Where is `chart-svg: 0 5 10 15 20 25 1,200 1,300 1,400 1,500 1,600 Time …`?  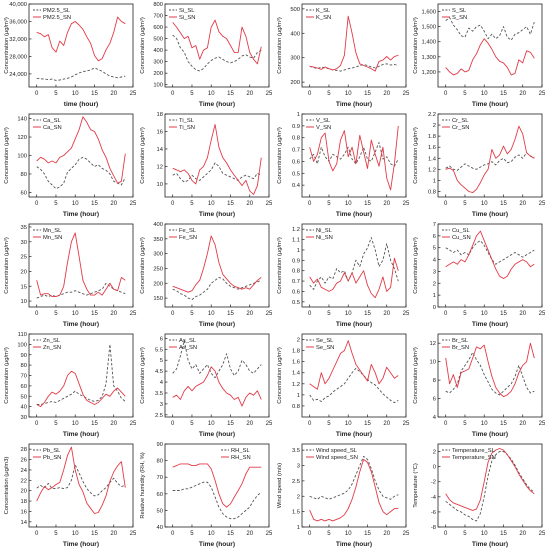
chart-svg: 0 5 10 15 20 25 1,200 1,300 1,400 1,500 1,600 Time … is located at coordinates (479, 55).